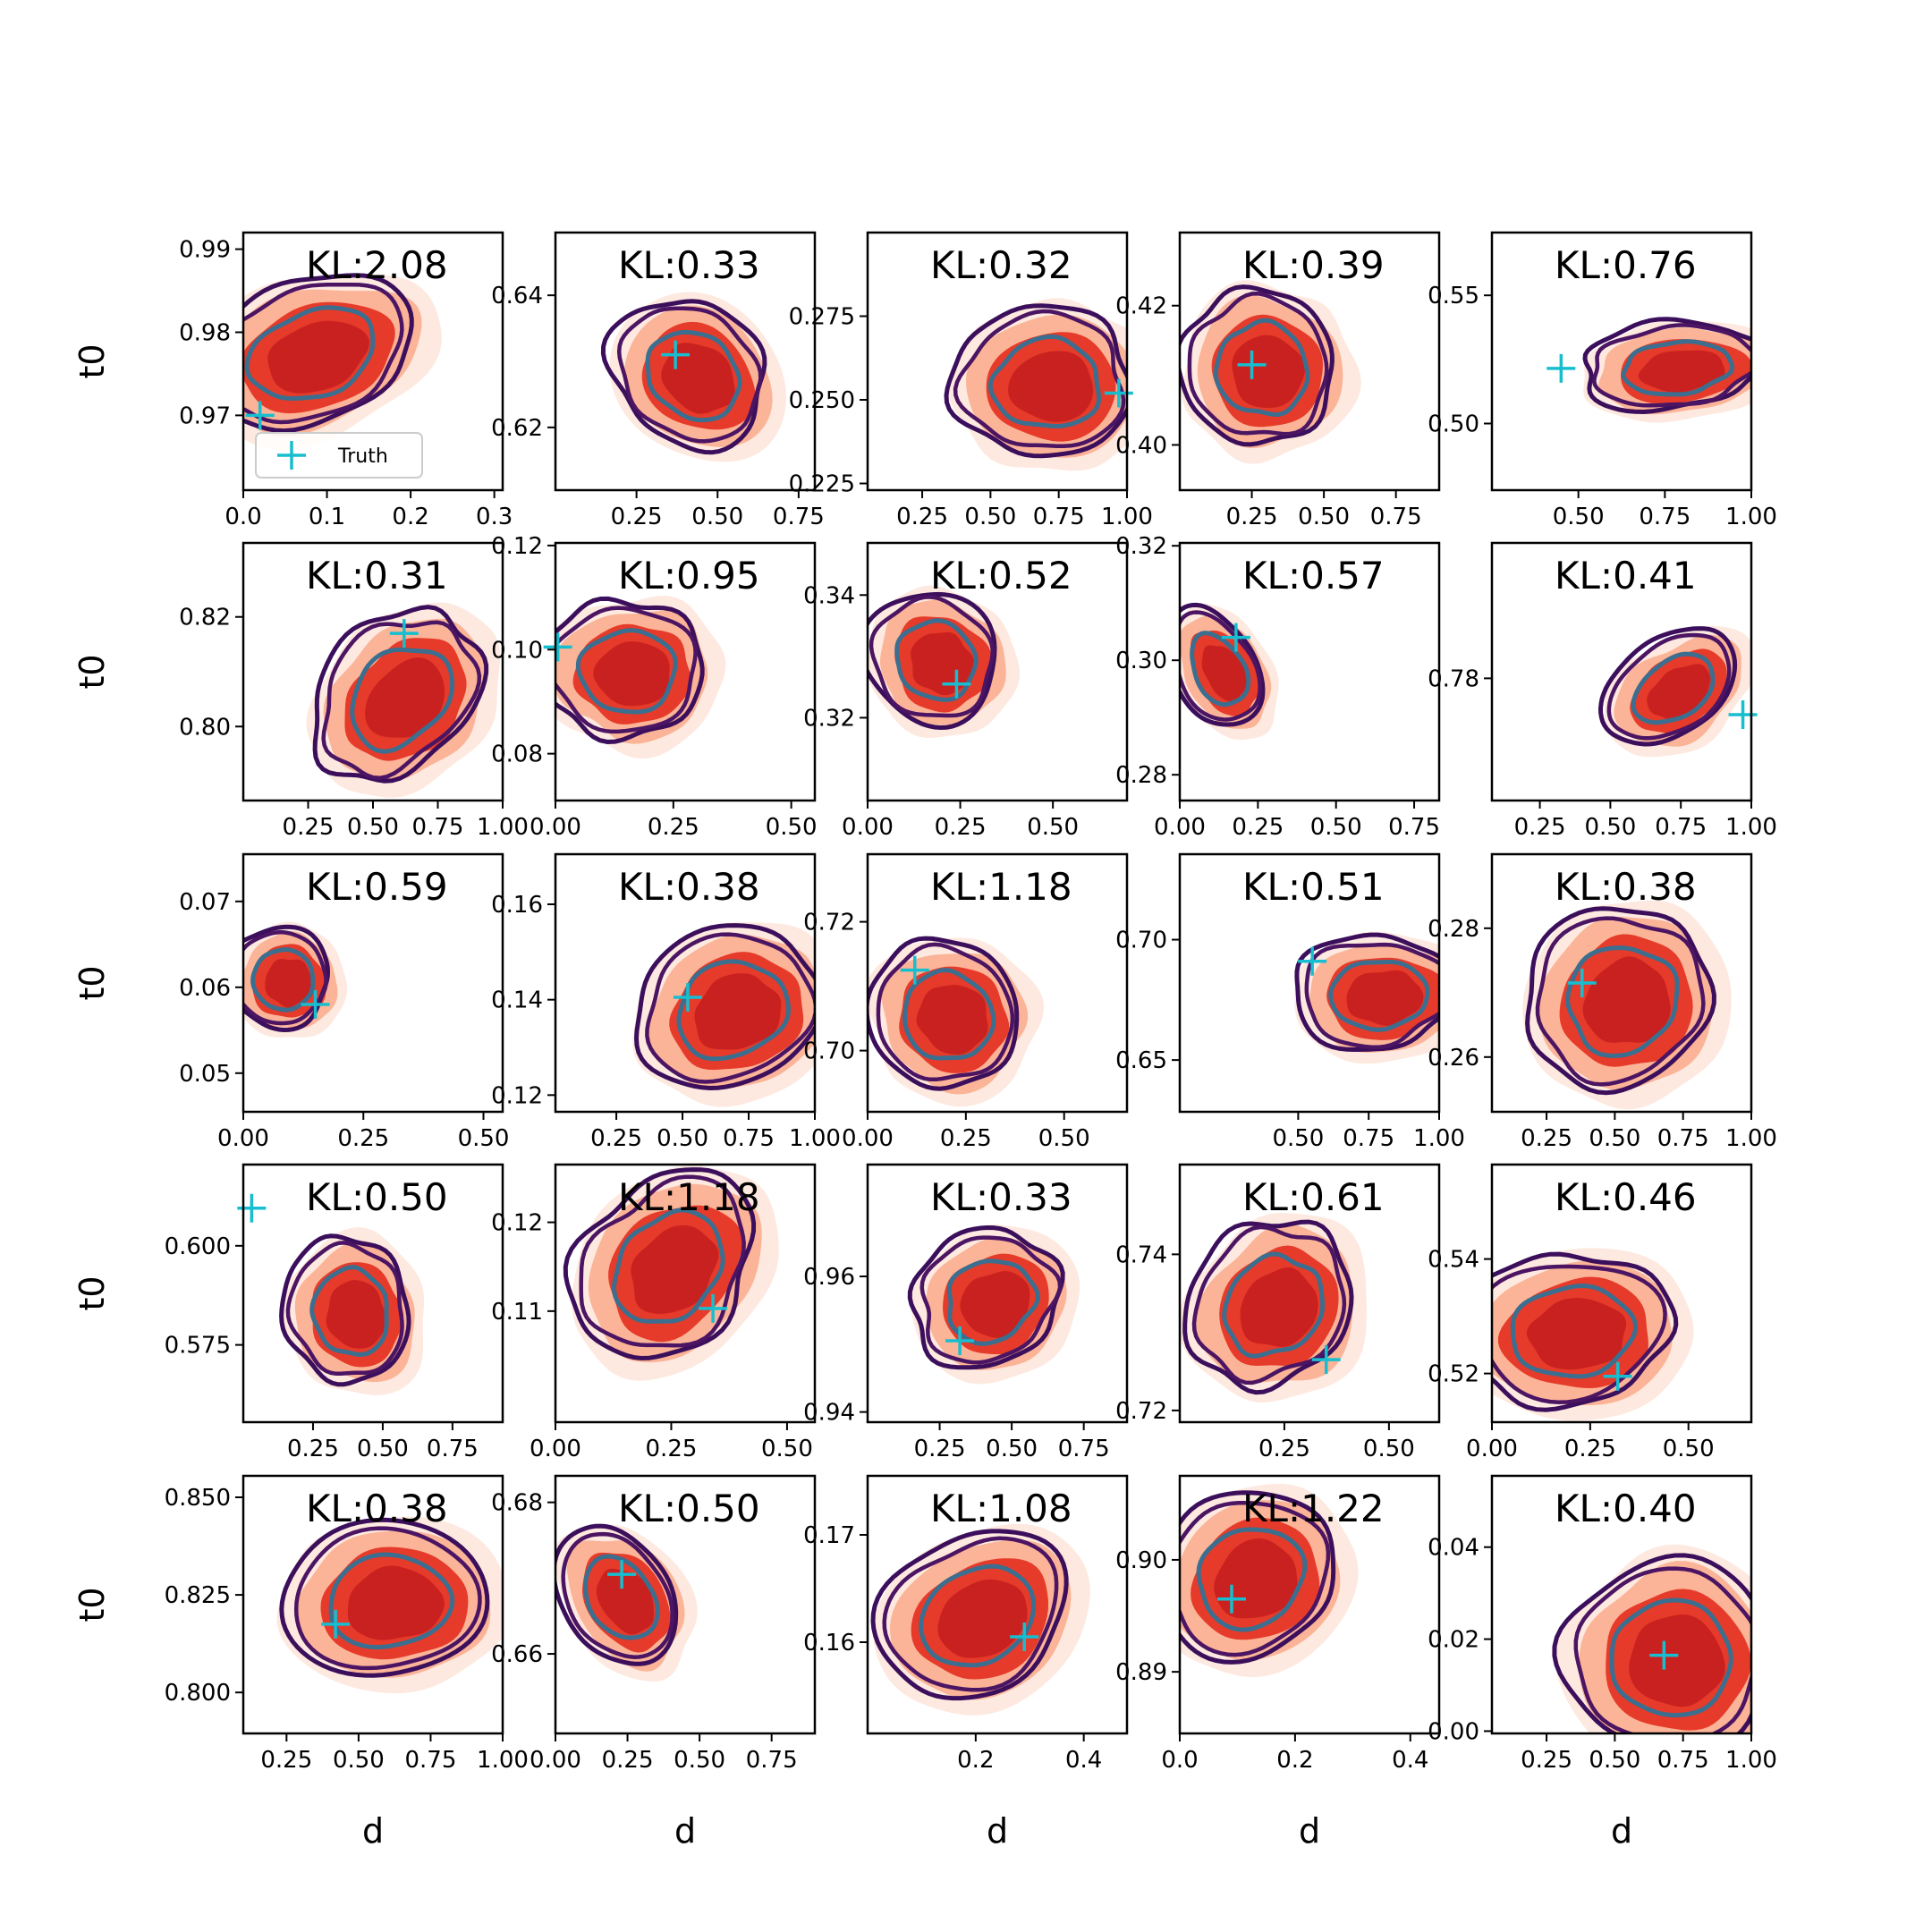 This screenshot has width=1932, height=1932. What do you see at coordinates (1453, 929) in the screenshot?
I see `y-tick-label: 0.28` at bounding box center [1453, 929].